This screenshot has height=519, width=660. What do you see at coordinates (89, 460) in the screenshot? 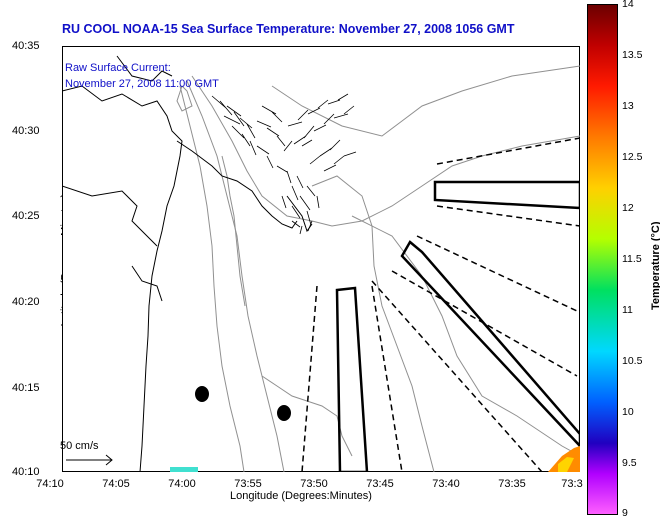
I see `scale-arrow` at bounding box center [89, 460].